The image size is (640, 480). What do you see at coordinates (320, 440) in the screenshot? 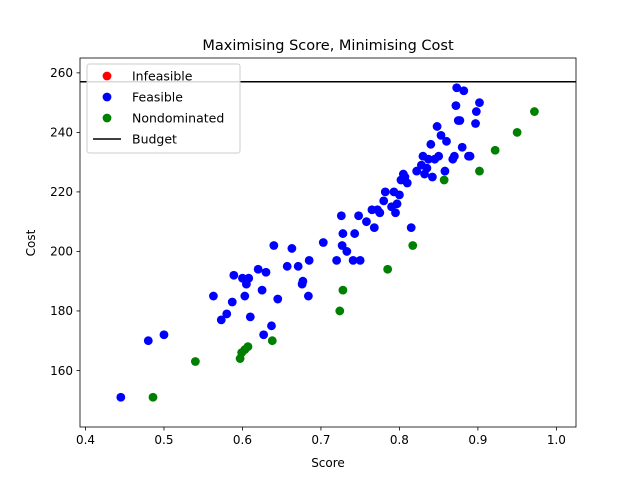
I see `x-tick-label: 0.7` at bounding box center [320, 440].